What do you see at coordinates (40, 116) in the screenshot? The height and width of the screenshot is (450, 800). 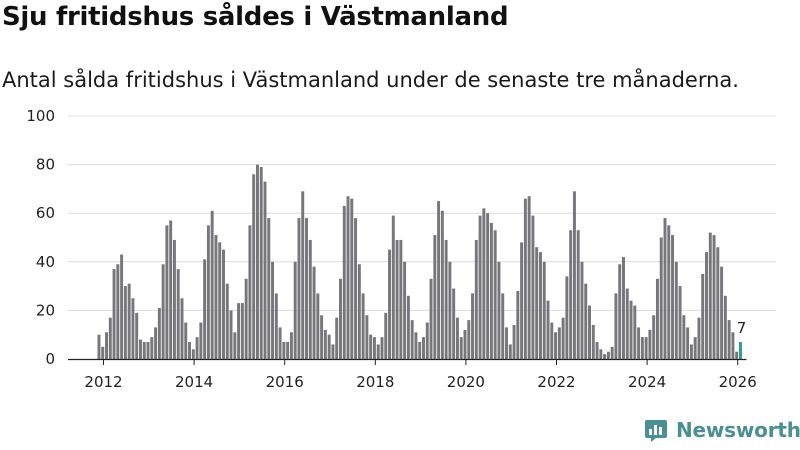 I see `y-tick-label: 100` at bounding box center [40, 116].